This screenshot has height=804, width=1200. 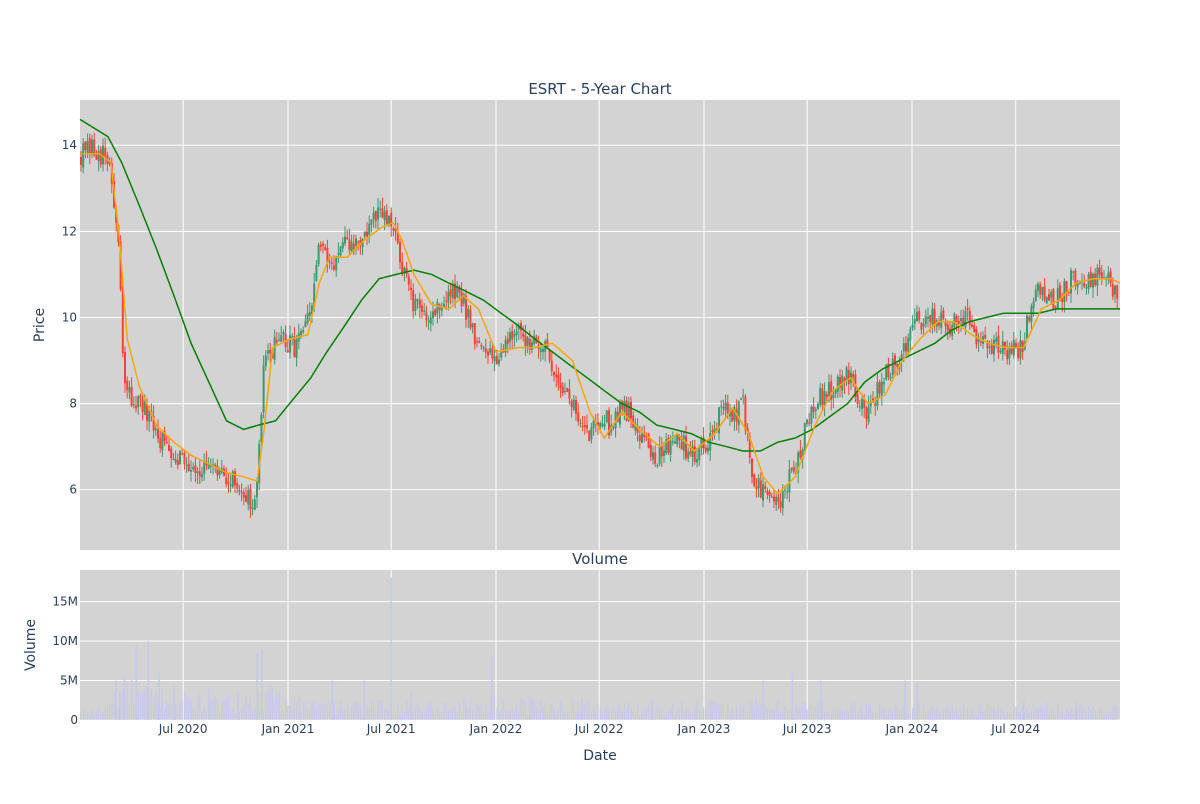 What do you see at coordinates (65, 661) in the screenshot?
I see `volume-y-ticks: 0 5M 10M 15M` at bounding box center [65, 661].